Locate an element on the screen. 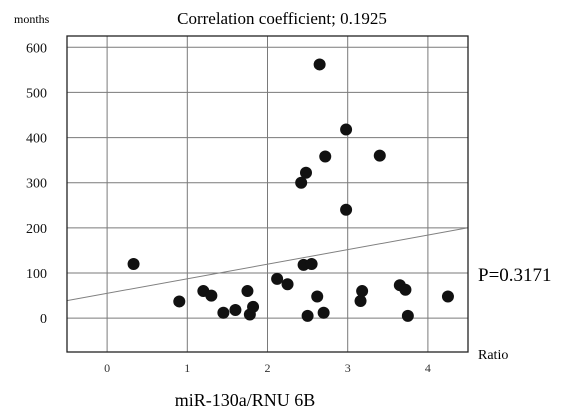 This screenshot has height=413, width=585. x-tick-labels: 0 1 2 3 4 is located at coordinates (267, 368).